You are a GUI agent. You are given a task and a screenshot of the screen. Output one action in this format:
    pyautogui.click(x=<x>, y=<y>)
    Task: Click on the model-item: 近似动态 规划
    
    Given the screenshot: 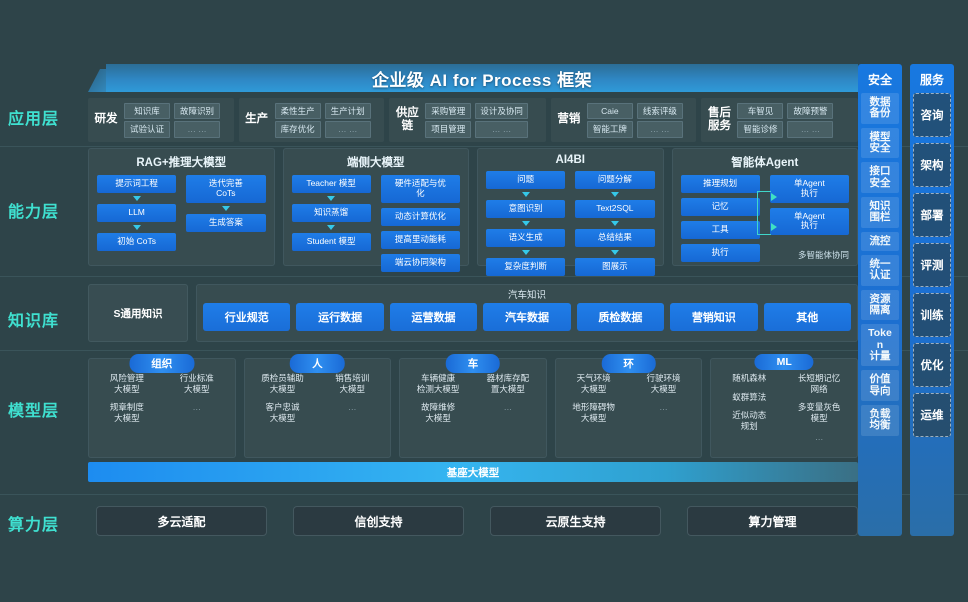 What is the action you would take?
    pyautogui.click(x=749, y=420)
    